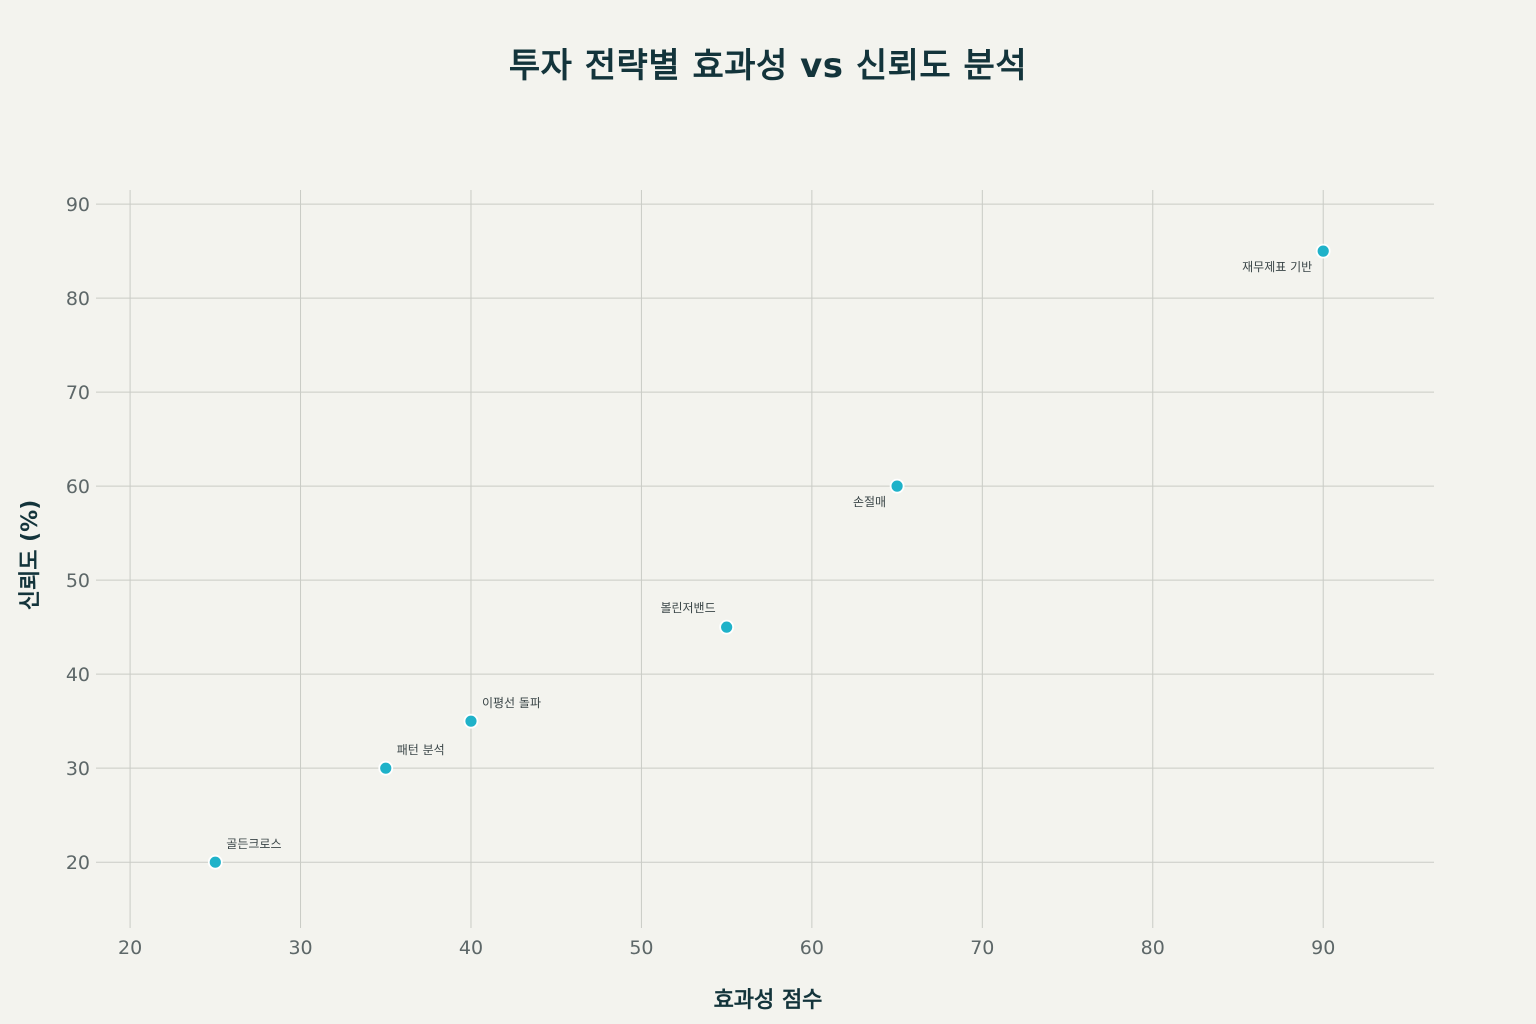 The image size is (1536, 1024). I want to click on point-label: 골든크로스, so click(253, 844).